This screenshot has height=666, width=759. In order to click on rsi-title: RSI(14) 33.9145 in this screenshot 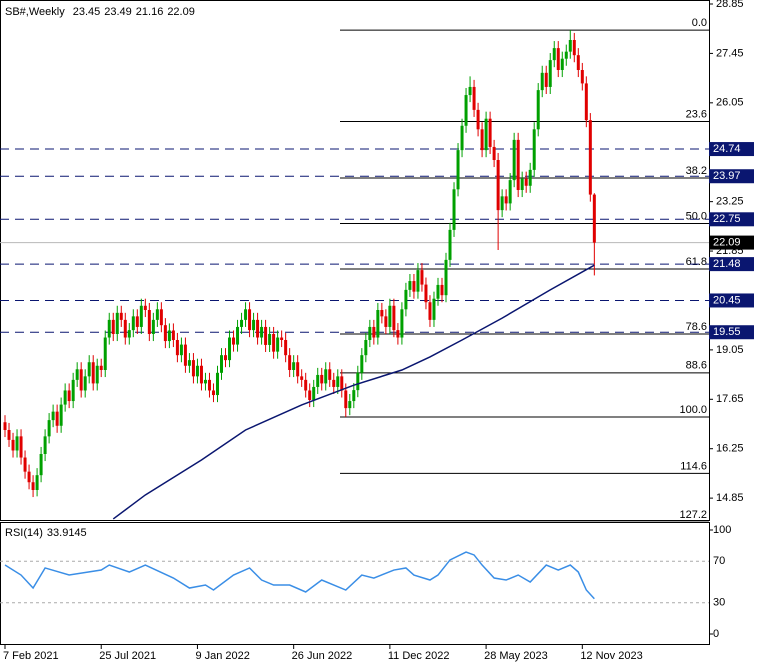, I will do `click(46, 533)`.